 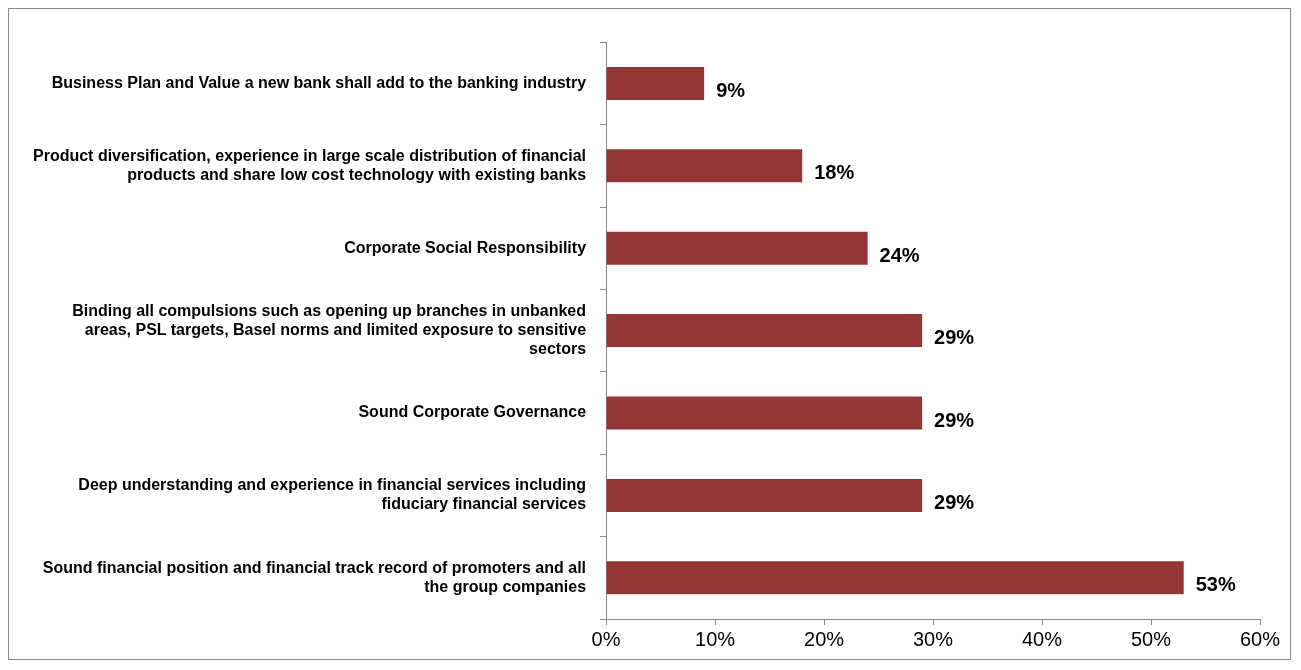 I want to click on x-tick-label: 40%, so click(x=1042, y=638).